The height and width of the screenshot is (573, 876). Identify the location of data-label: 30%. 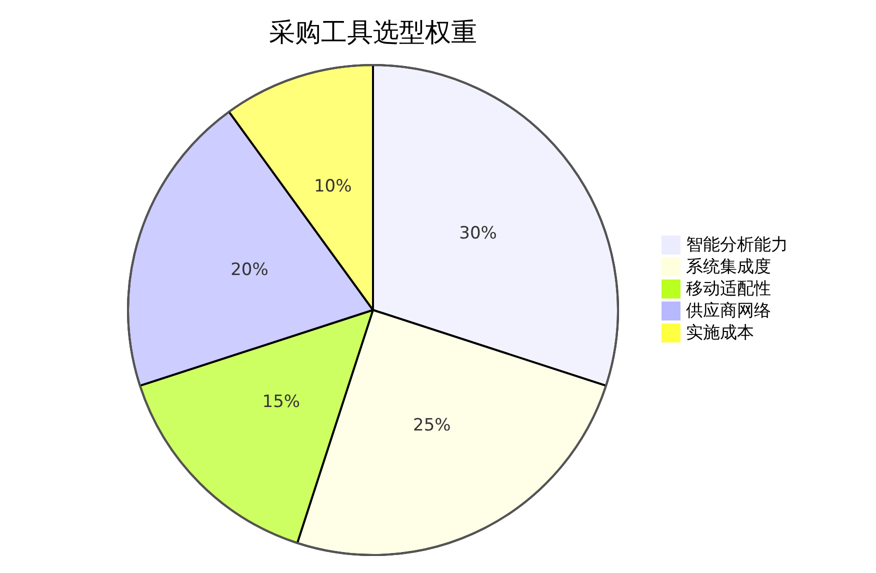
(478, 234).